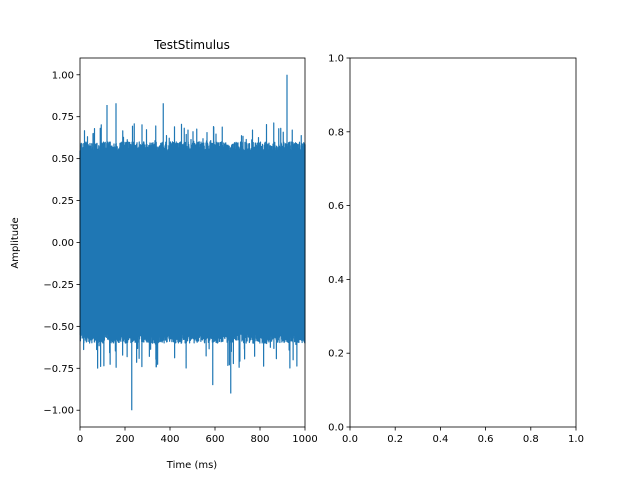 The width and height of the screenshot is (640, 480). What do you see at coordinates (336, 206) in the screenshot?
I see `right-y-tick-label: 0.6` at bounding box center [336, 206].